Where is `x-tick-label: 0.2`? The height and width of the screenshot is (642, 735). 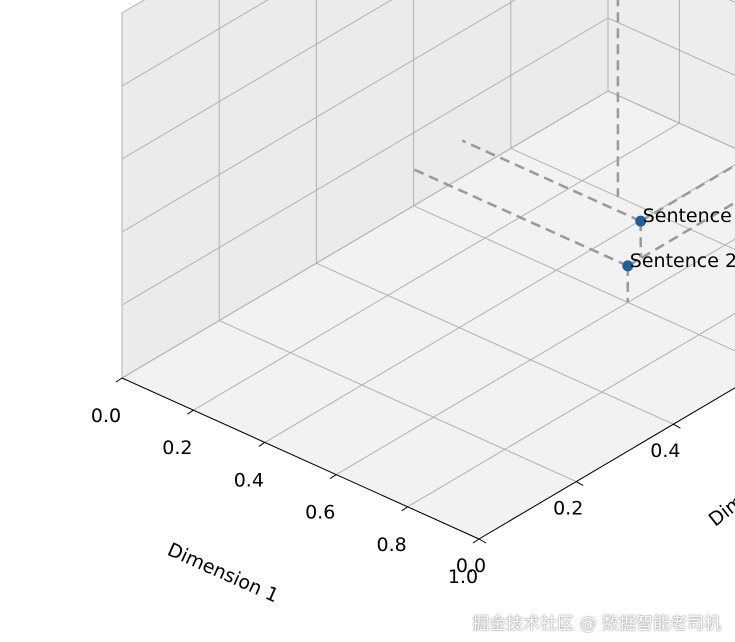 x-tick-label: 0.2 is located at coordinates (177, 448).